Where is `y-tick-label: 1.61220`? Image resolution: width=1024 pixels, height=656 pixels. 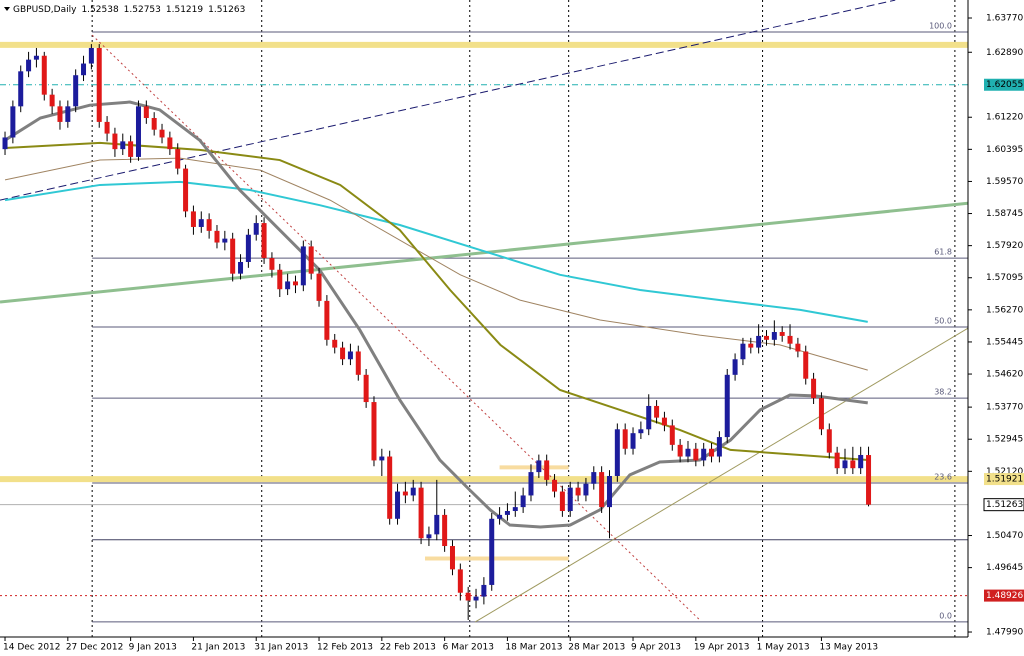
y-tick-label: 1.61220 is located at coordinates (1004, 118).